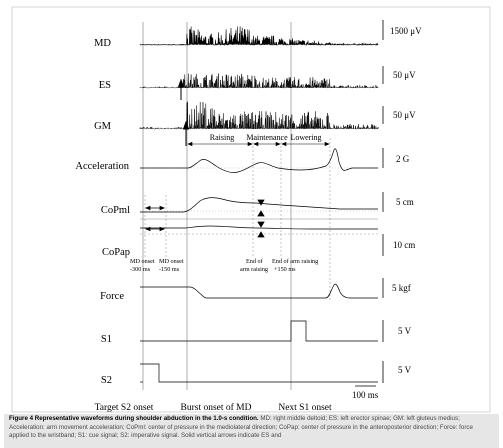  Describe the element at coordinates (259, 115) in the screenshot. I see `gm-emg-trace` at that location.